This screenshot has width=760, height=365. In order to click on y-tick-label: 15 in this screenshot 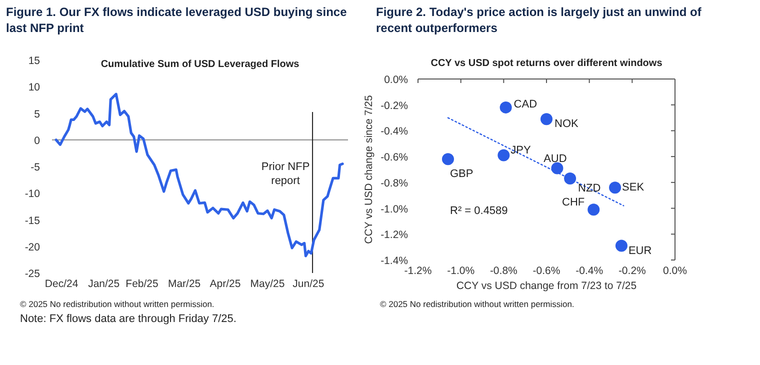, I will do `click(34, 61)`.